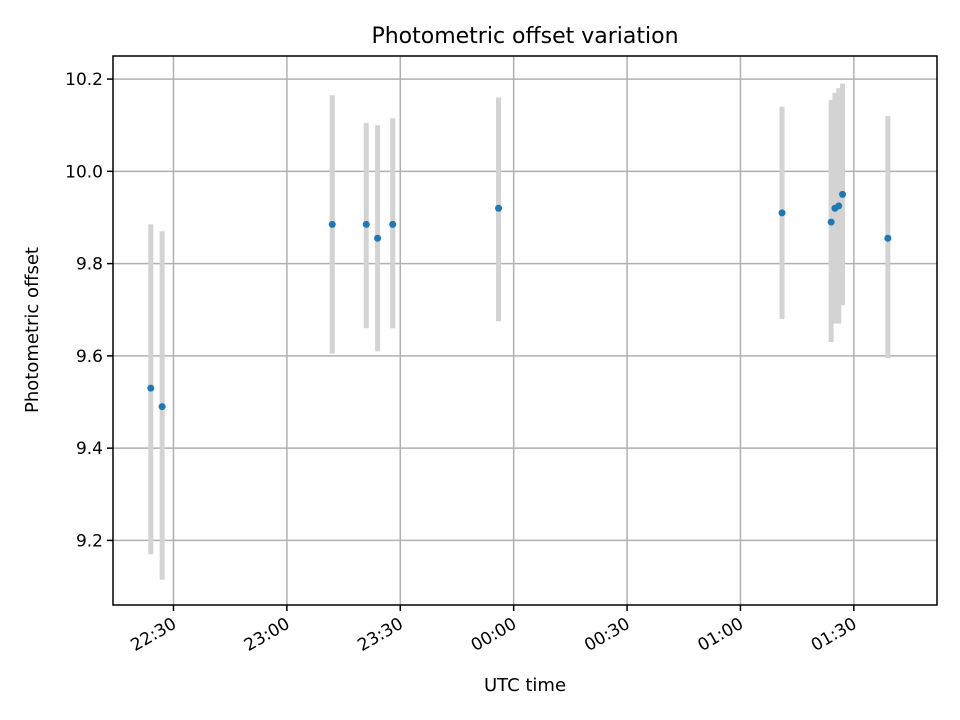 This screenshot has width=960, height=720. Describe the element at coordinates (154, 635) in the screenshot. I see `x-tick-label: 22:30` at that location.